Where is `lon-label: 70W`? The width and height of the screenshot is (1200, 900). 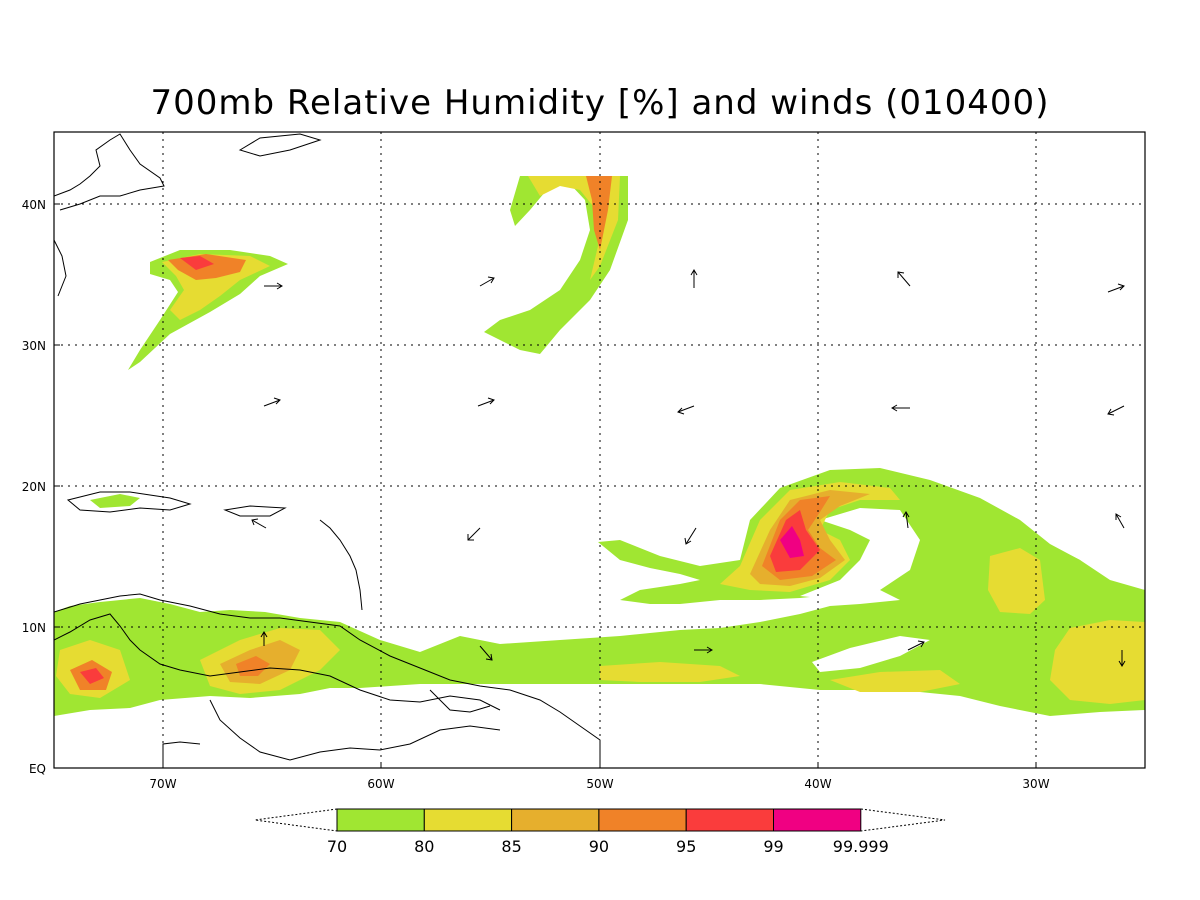 lon-label: 70W is located at coordinates (162, 784).